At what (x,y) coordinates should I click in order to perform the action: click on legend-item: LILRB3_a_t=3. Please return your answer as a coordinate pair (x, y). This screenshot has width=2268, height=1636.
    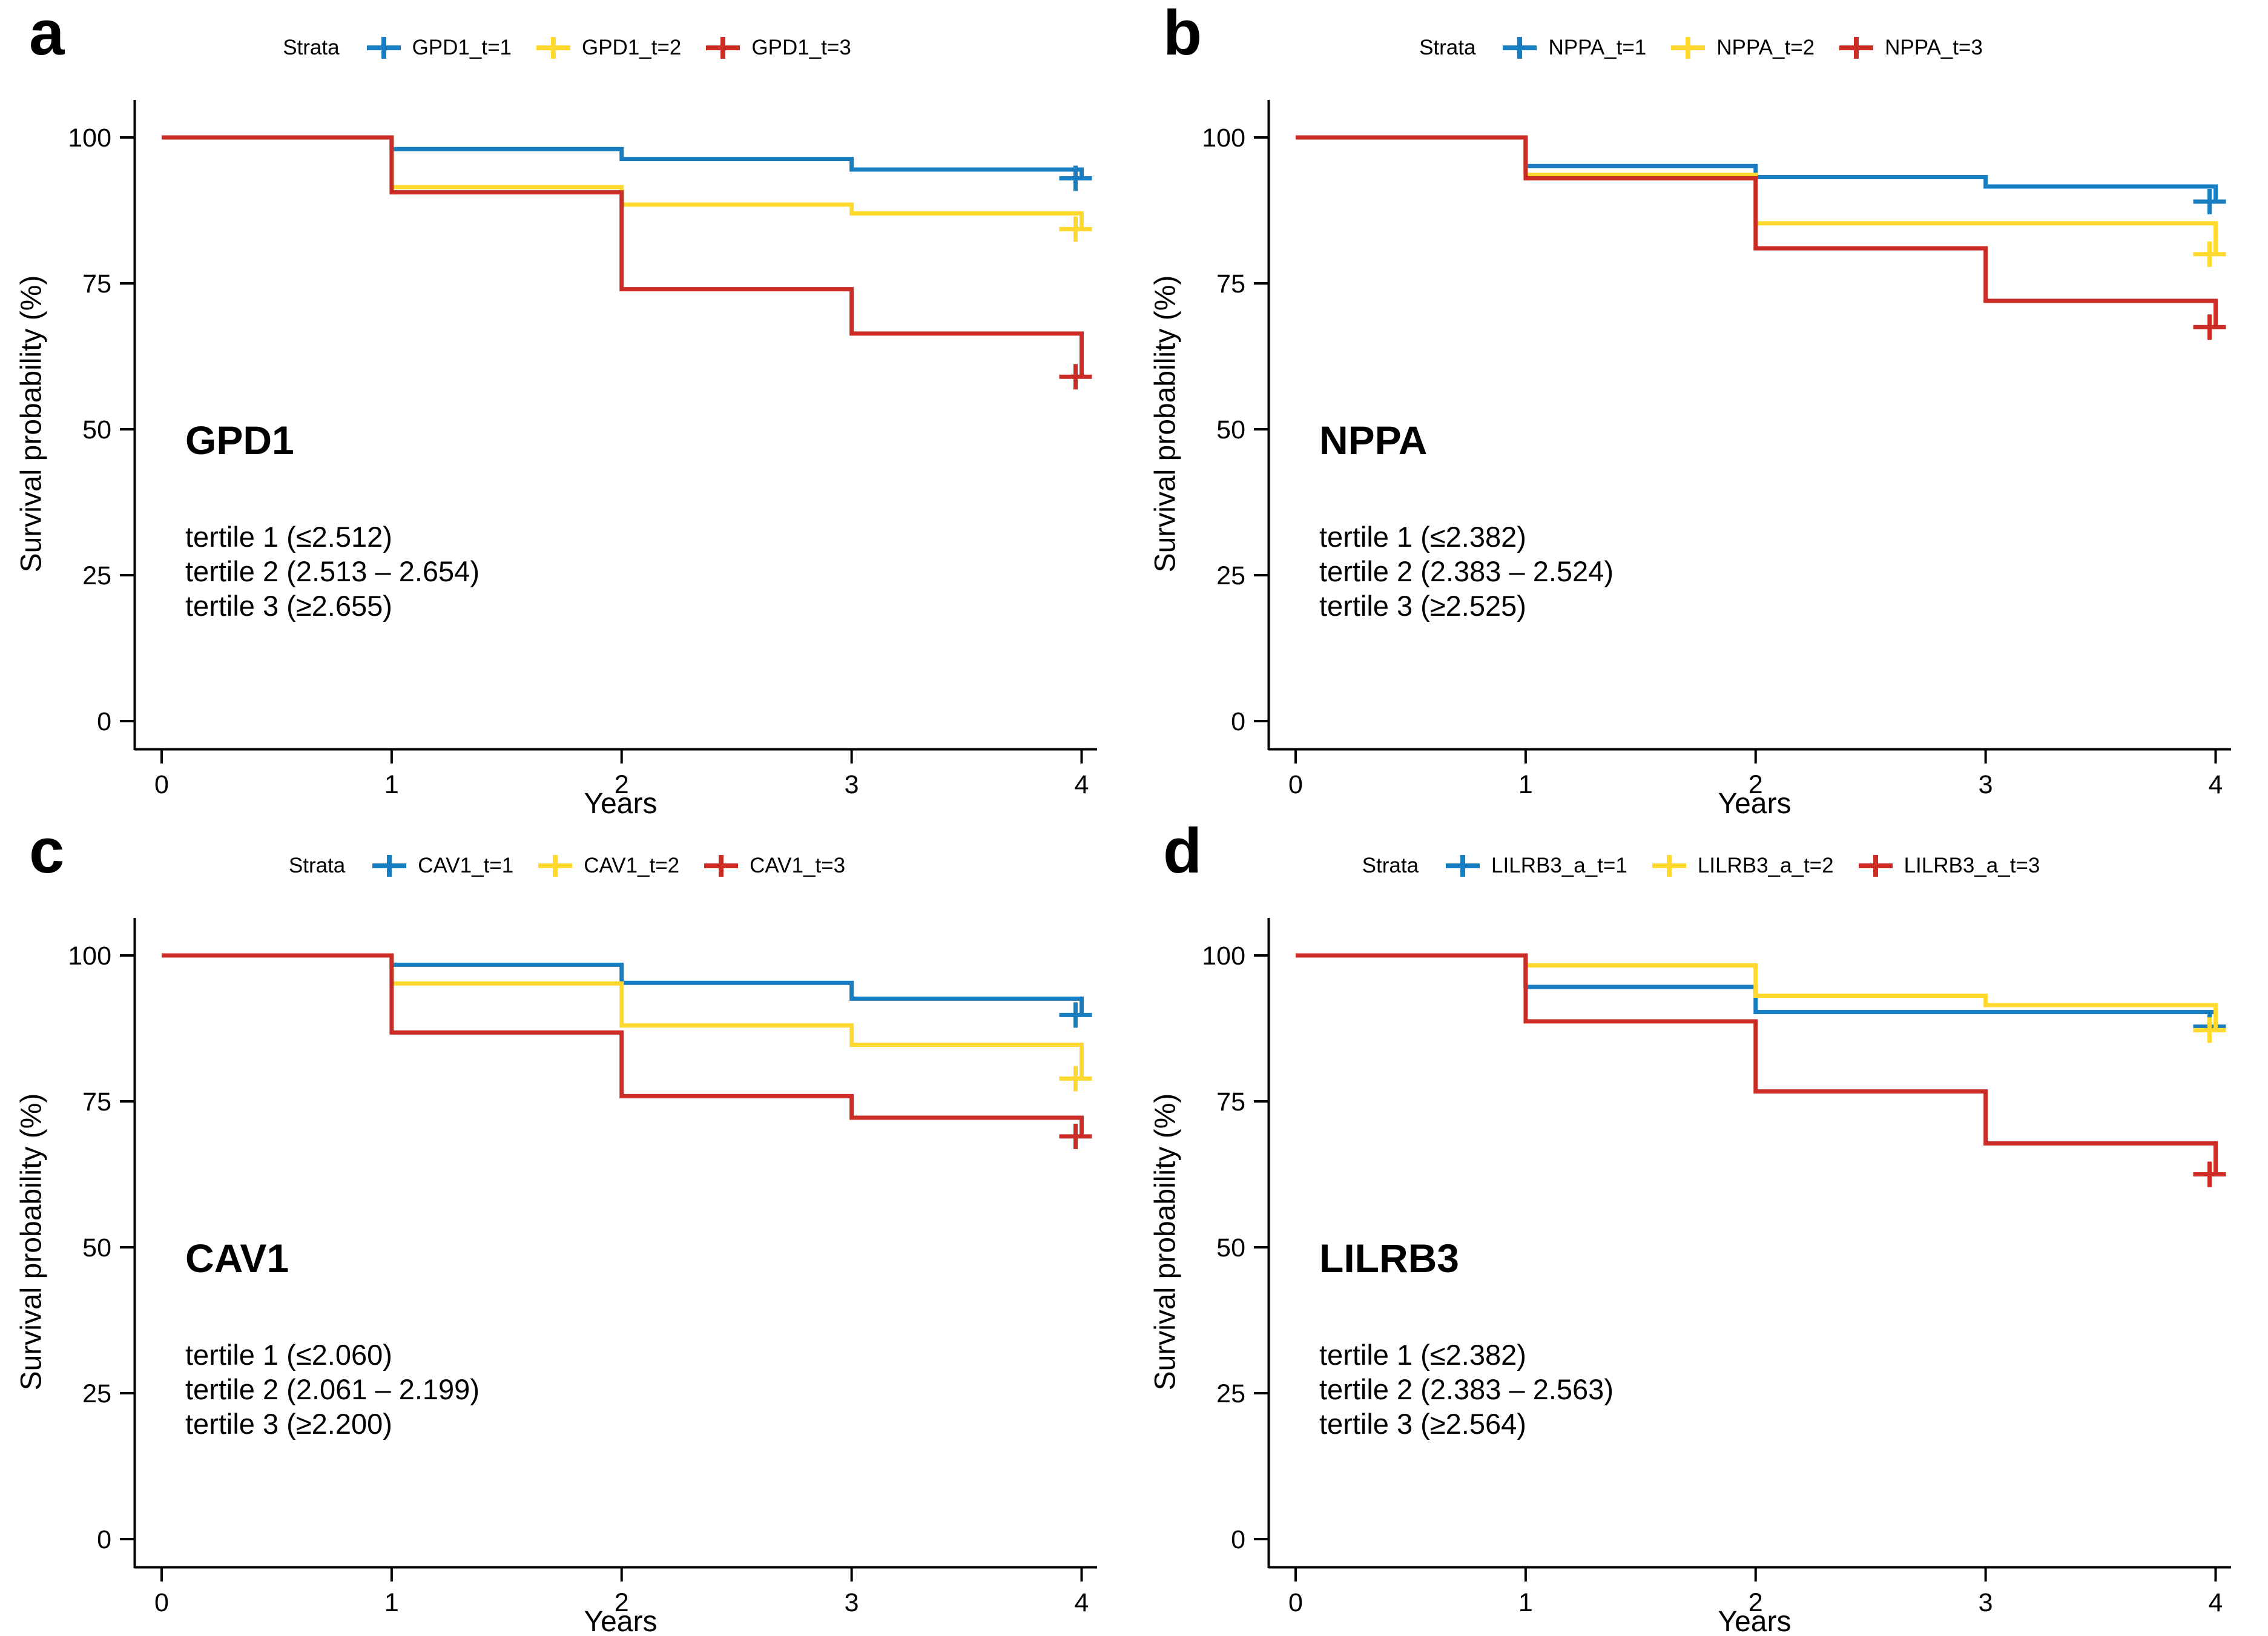
    Looking at the image, I should click on (1949, 866).